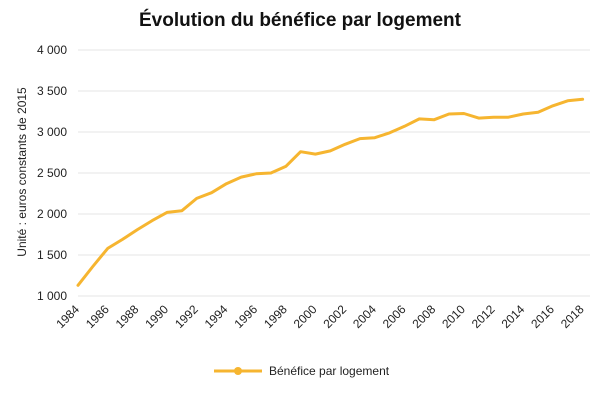  What do you see at coordinates (394, 316) in the screenshot?
I see `x-tick-label: 2006` at bounding box center [394, 316].